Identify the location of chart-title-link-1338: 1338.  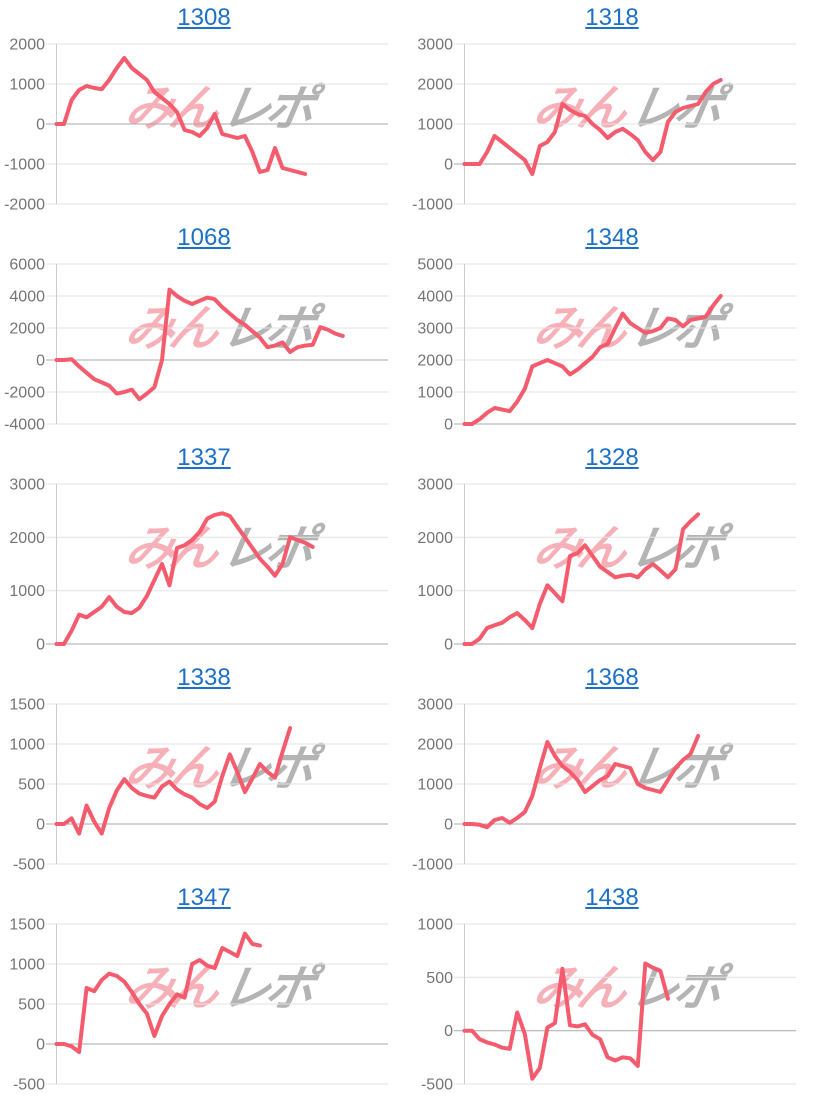
(204, 677).